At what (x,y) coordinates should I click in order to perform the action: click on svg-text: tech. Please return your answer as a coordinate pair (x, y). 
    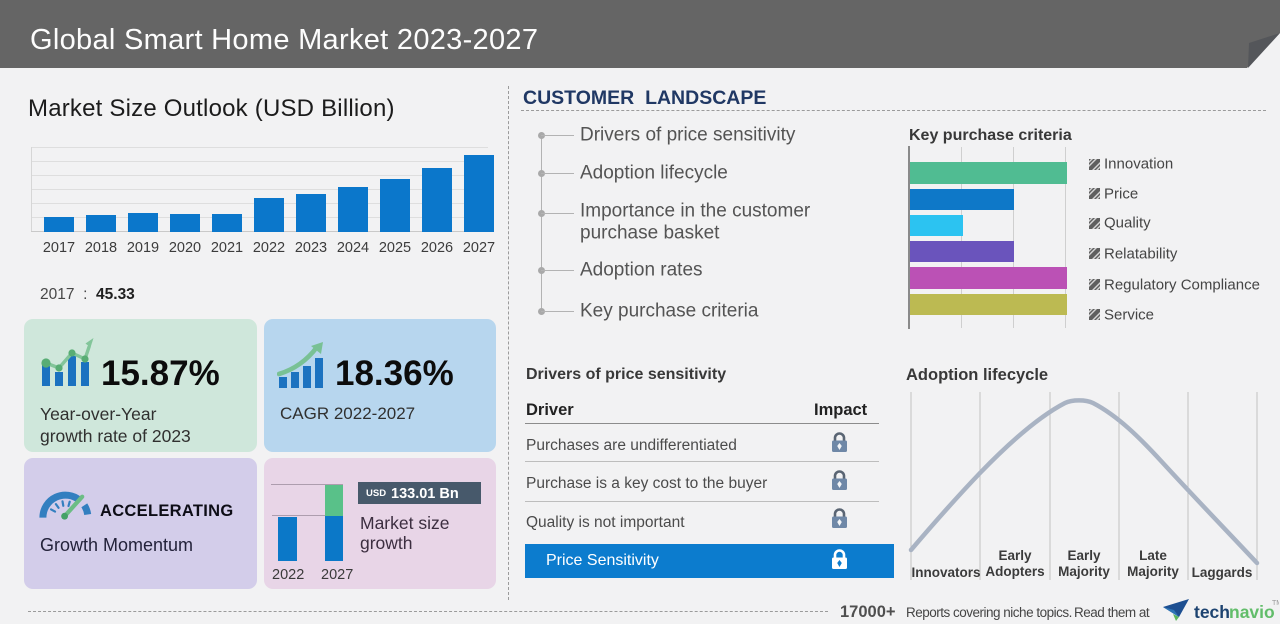
    Looking at the image, I should click on (1212, 612).